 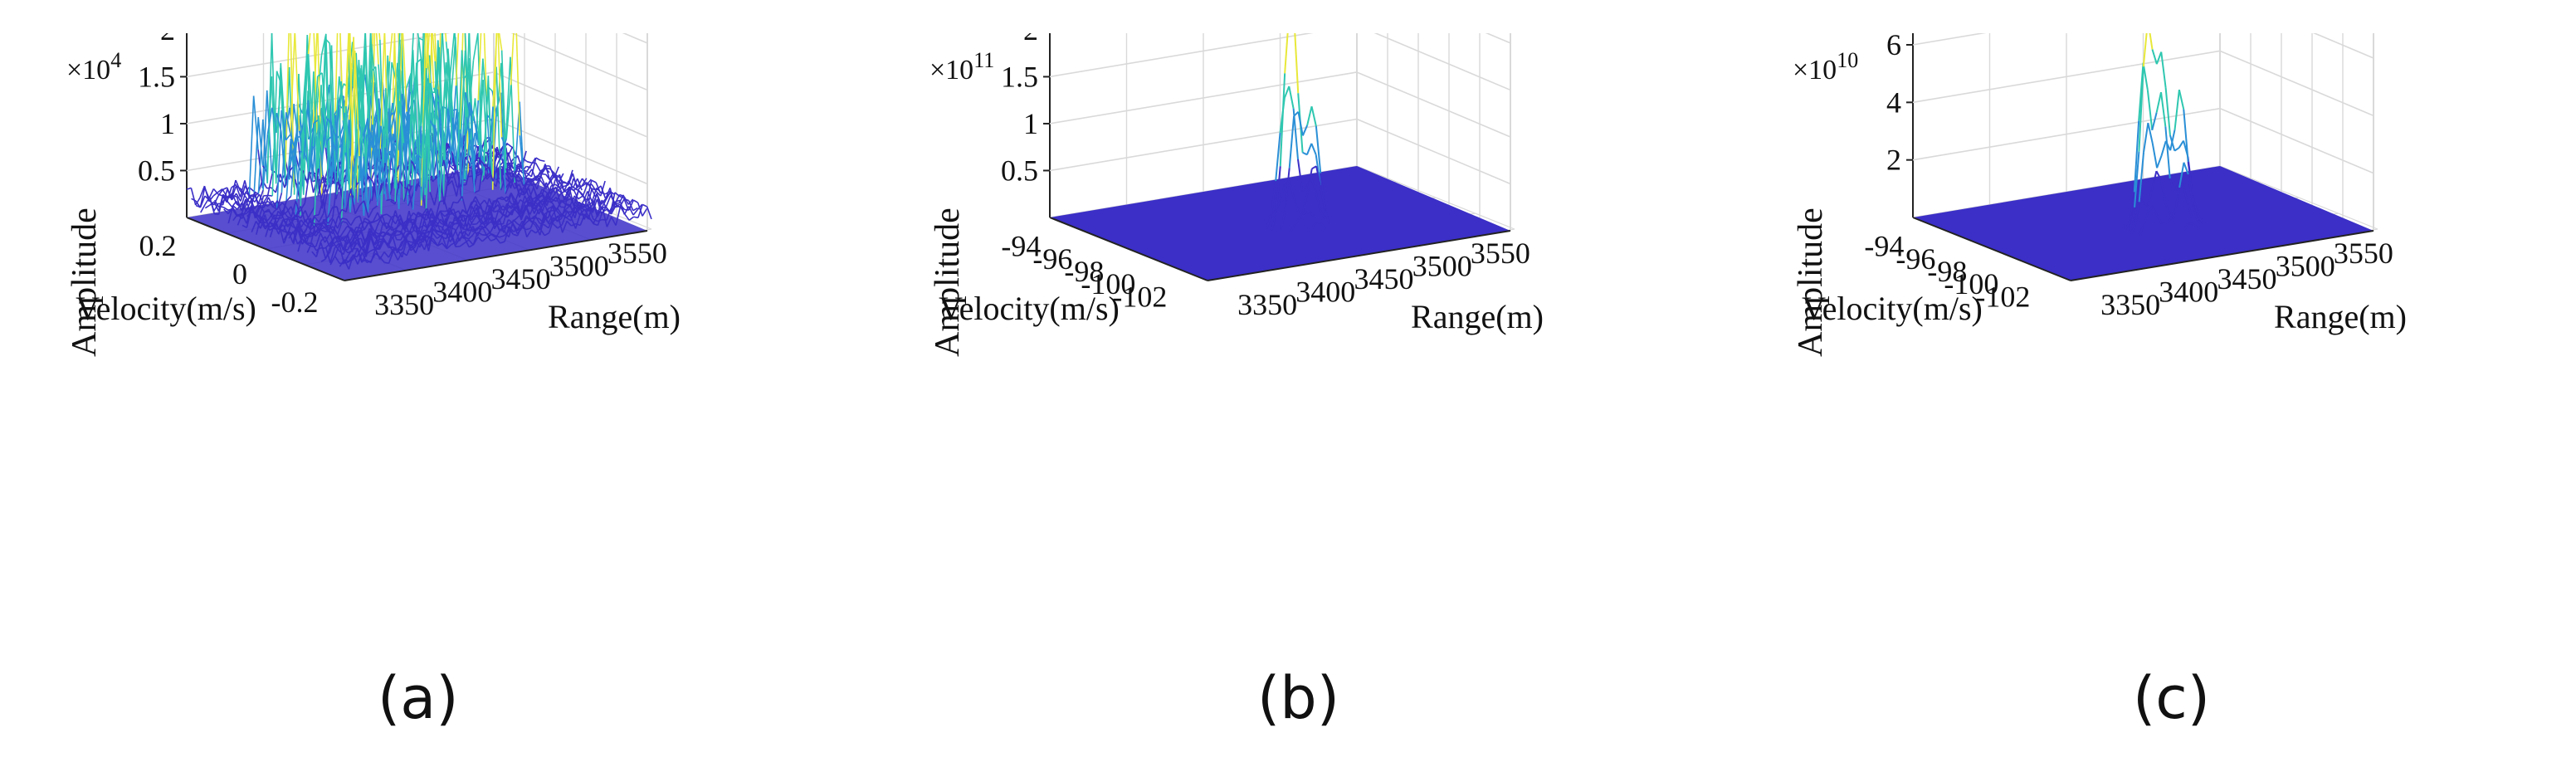 What do you see at coordinates (1108, 284) in the screenshot?
I see `velocity-tick-label: -100` at bounding box center [1108, 284].